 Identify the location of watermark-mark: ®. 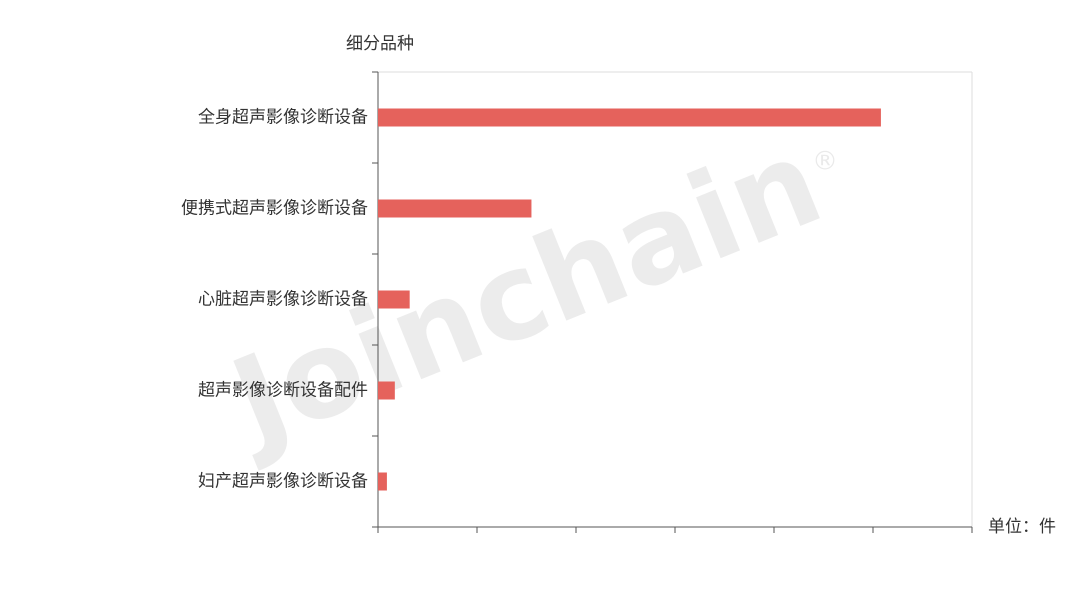
(825, 162).